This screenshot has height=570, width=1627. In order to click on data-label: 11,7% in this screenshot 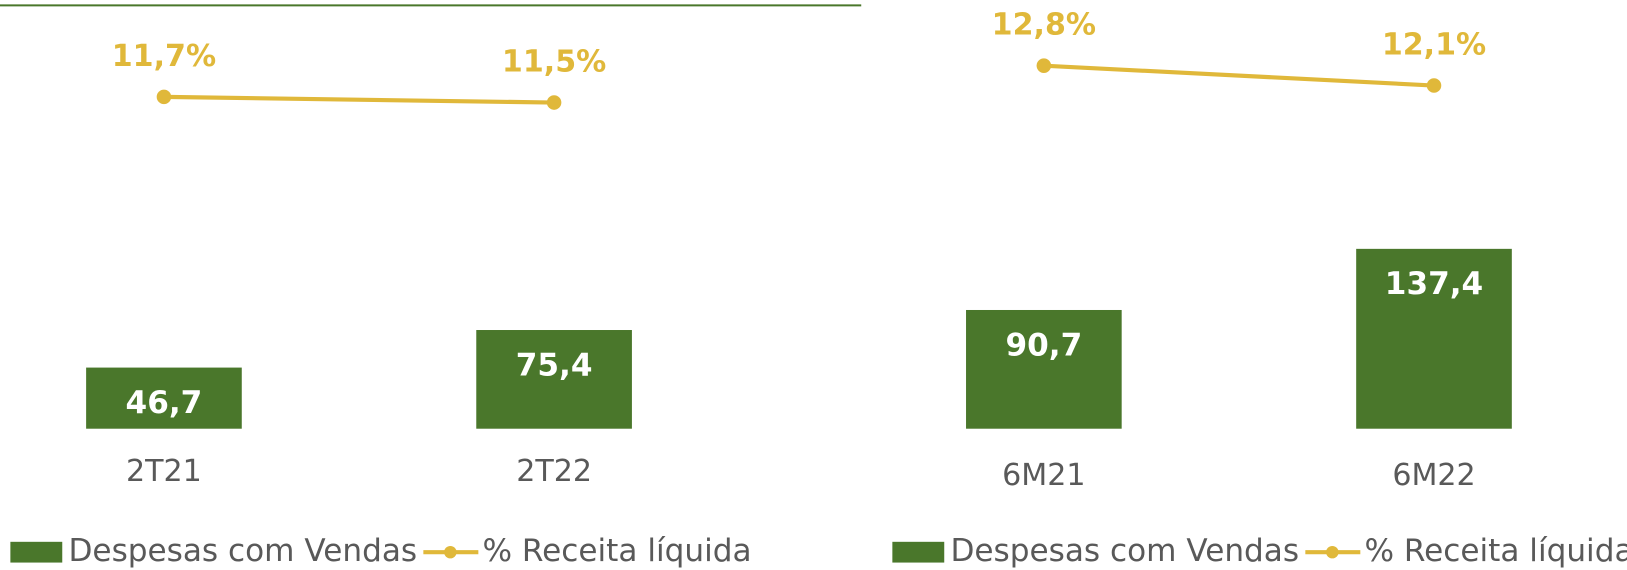, I will do `click(164, 56)`.